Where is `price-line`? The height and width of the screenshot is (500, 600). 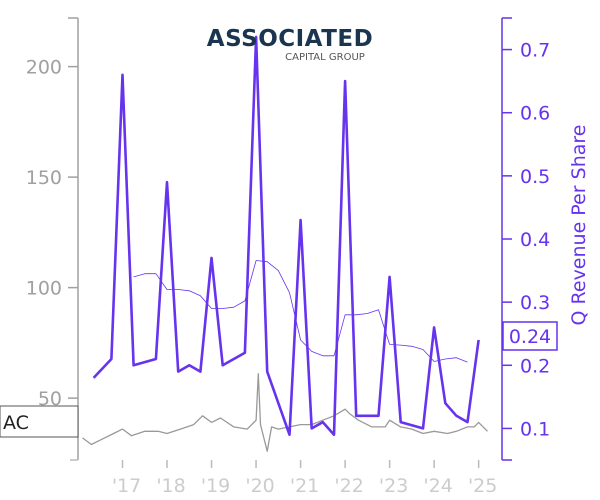 price-line is located at coordinates (285, 412).